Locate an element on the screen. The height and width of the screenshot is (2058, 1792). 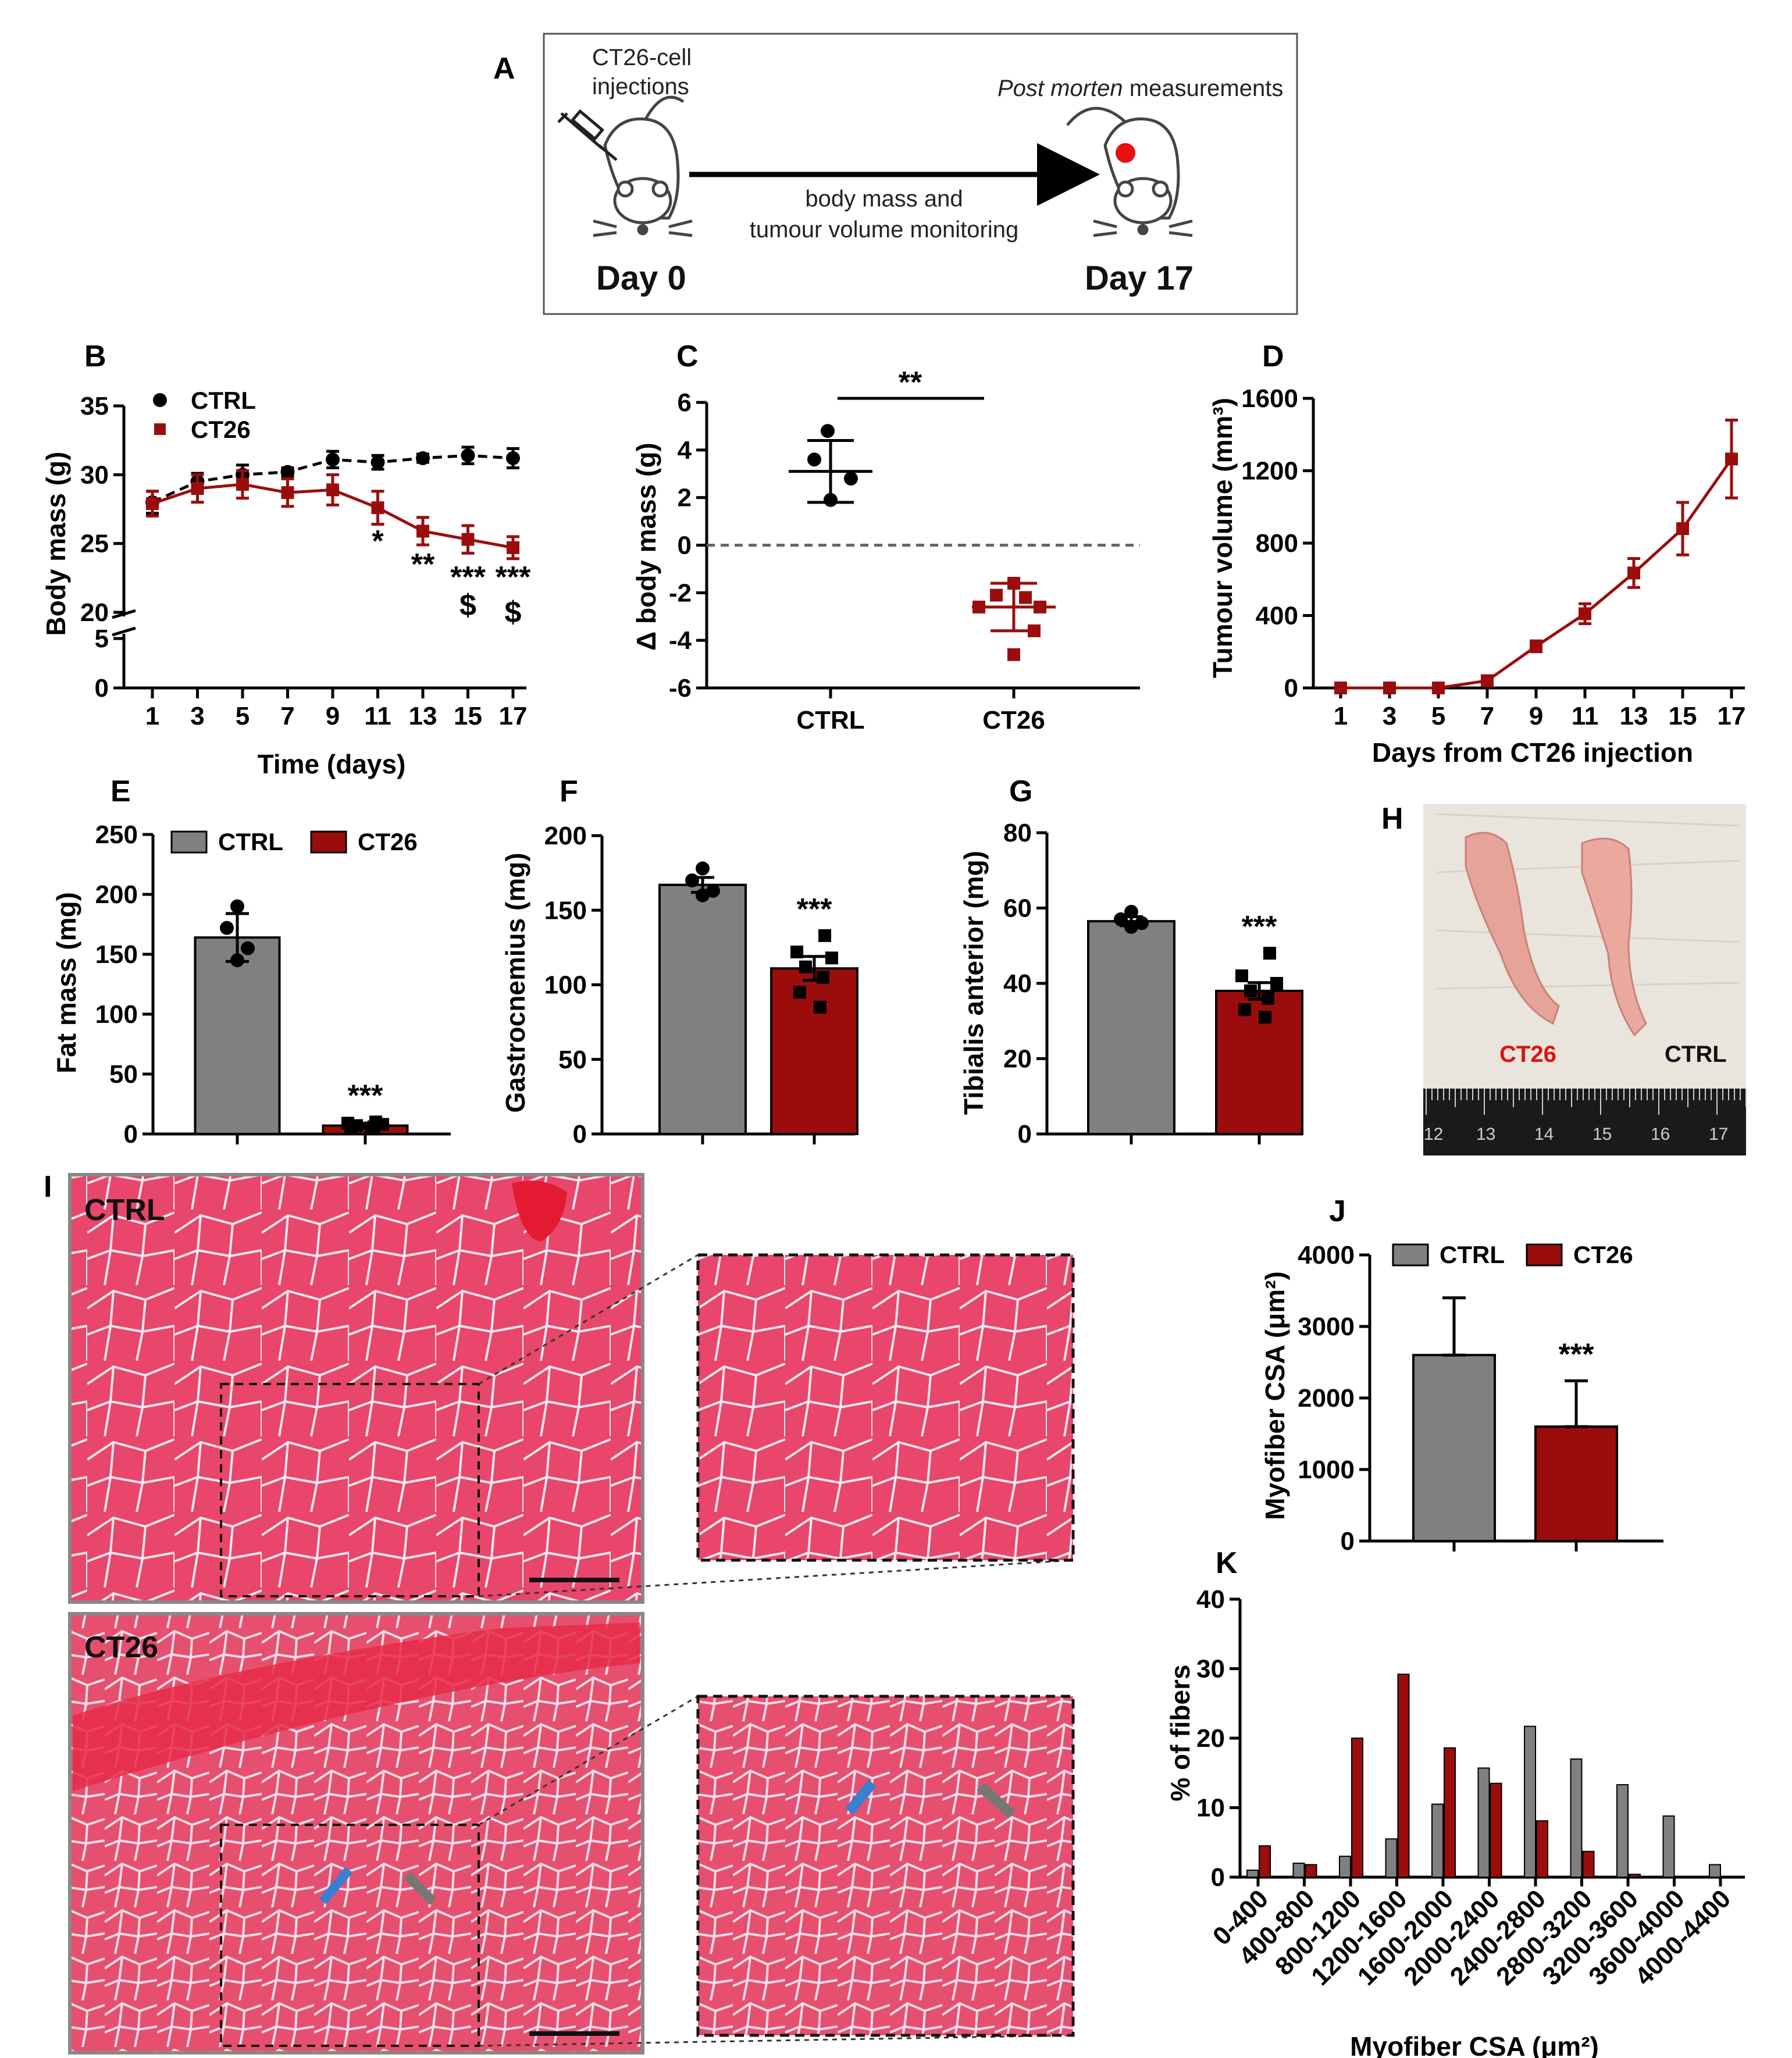
y-tick-label: 4 is located at coordinates (685, 451).